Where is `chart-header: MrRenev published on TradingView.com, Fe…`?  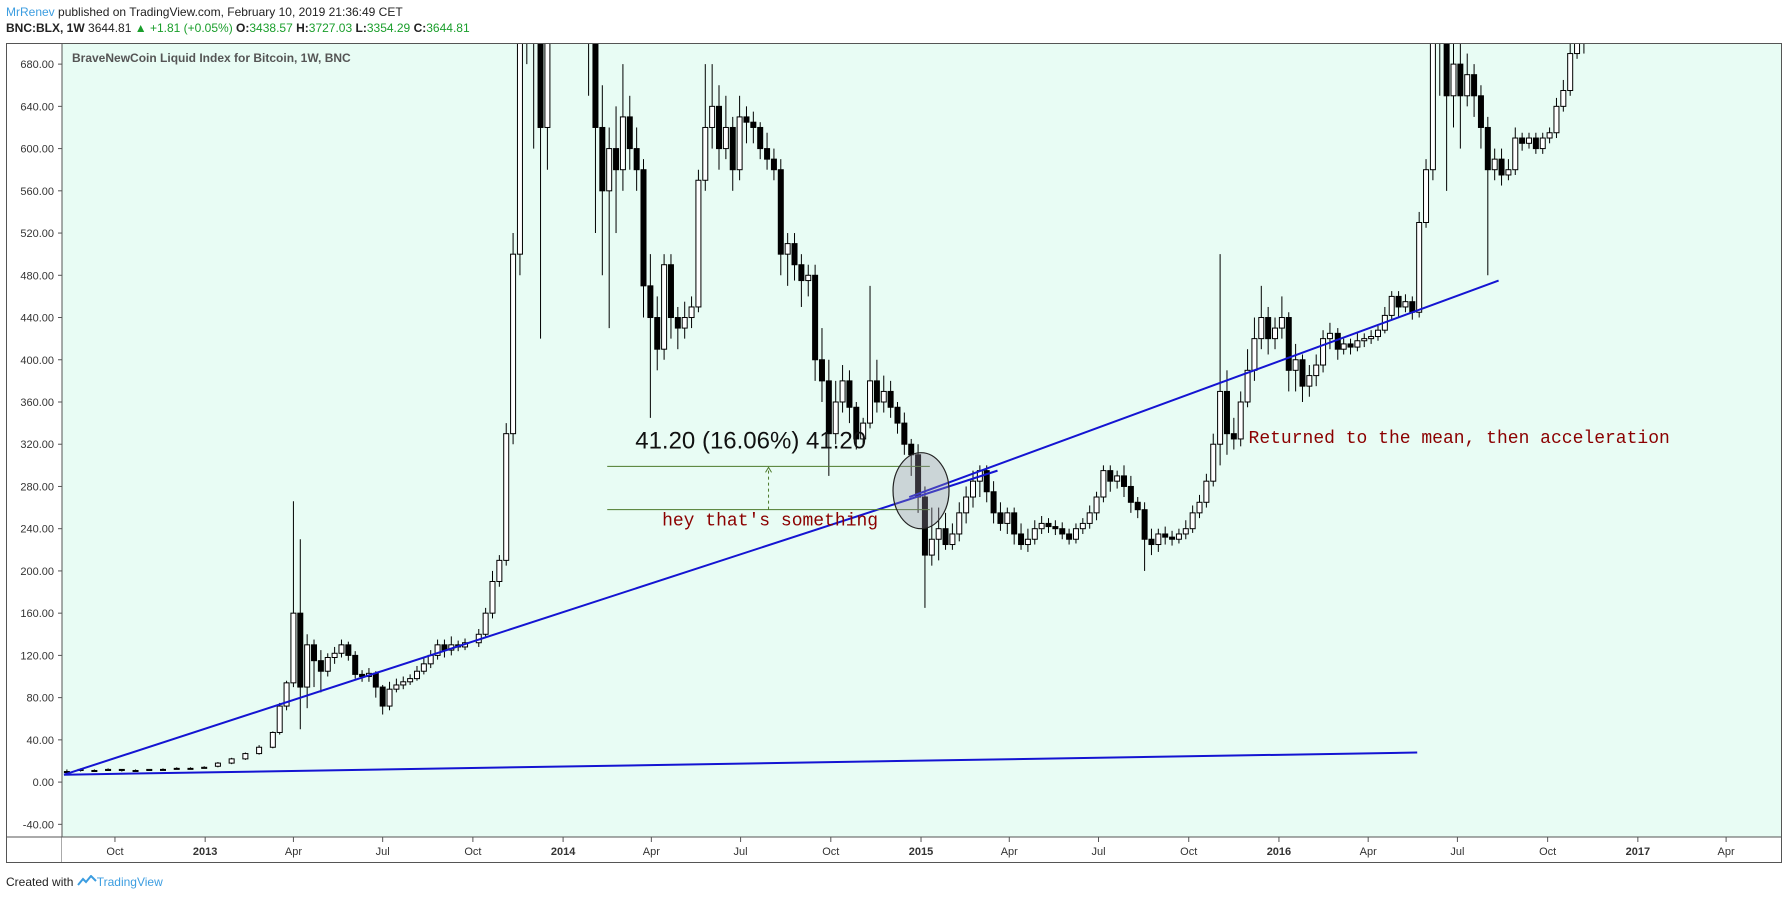 chart-header: MrRenev published on TradingView.com, Fe… is located at coordinates (238, 20).